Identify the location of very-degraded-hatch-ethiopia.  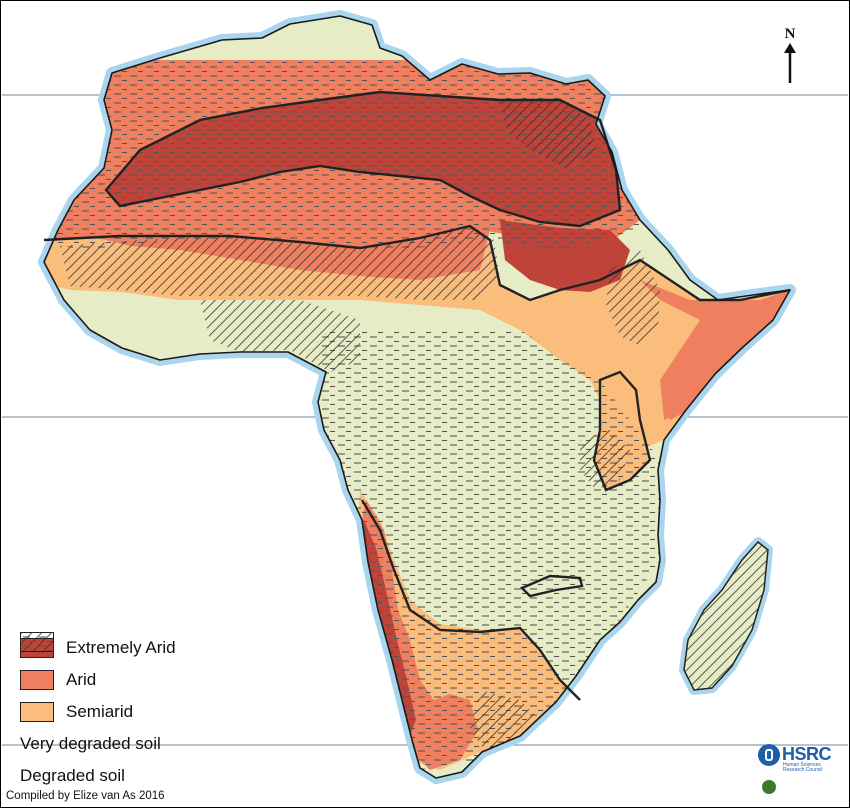
(633, 298).